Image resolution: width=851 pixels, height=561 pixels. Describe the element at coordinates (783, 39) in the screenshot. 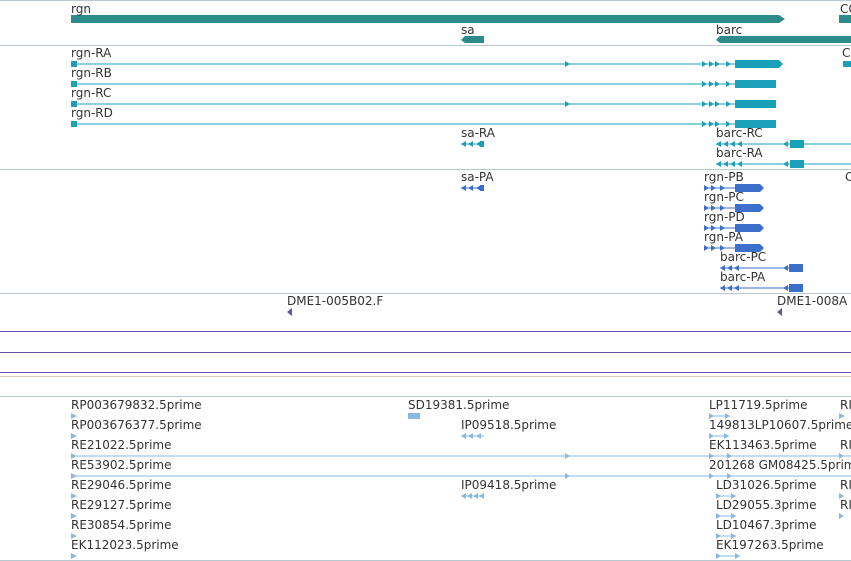

I see `gene-glyph-barc` at that location.